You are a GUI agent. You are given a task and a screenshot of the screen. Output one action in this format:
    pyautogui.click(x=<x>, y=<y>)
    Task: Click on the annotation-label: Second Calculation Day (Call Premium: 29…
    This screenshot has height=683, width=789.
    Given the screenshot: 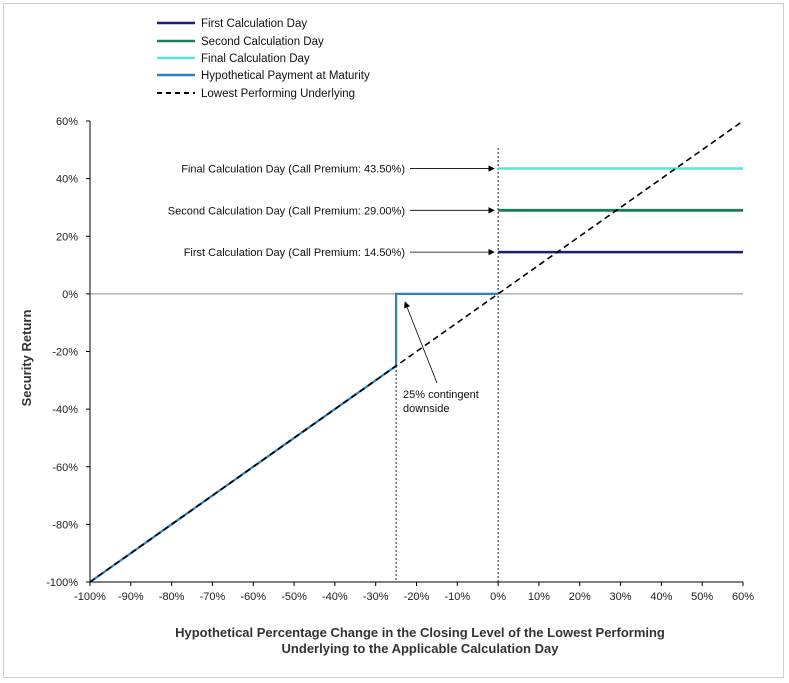 What is the action you would take?
    pyautogui.click(x=286, y=211)
    